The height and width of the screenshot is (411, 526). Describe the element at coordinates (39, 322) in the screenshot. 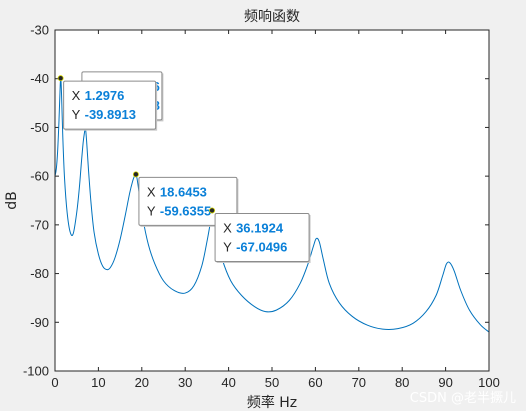

I see `y-tick-label: -90` at that location.